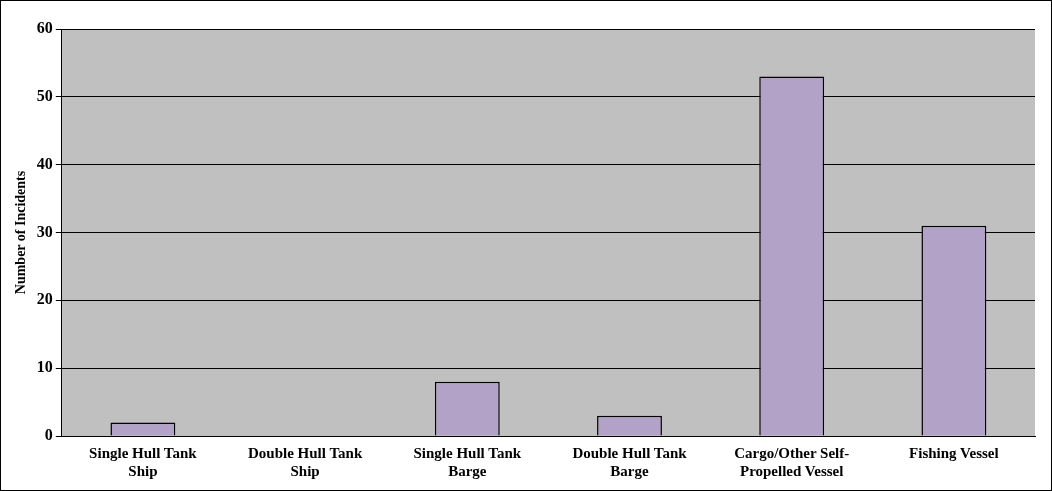  I want to click on y-tick-label: 20, so click(44, 299).